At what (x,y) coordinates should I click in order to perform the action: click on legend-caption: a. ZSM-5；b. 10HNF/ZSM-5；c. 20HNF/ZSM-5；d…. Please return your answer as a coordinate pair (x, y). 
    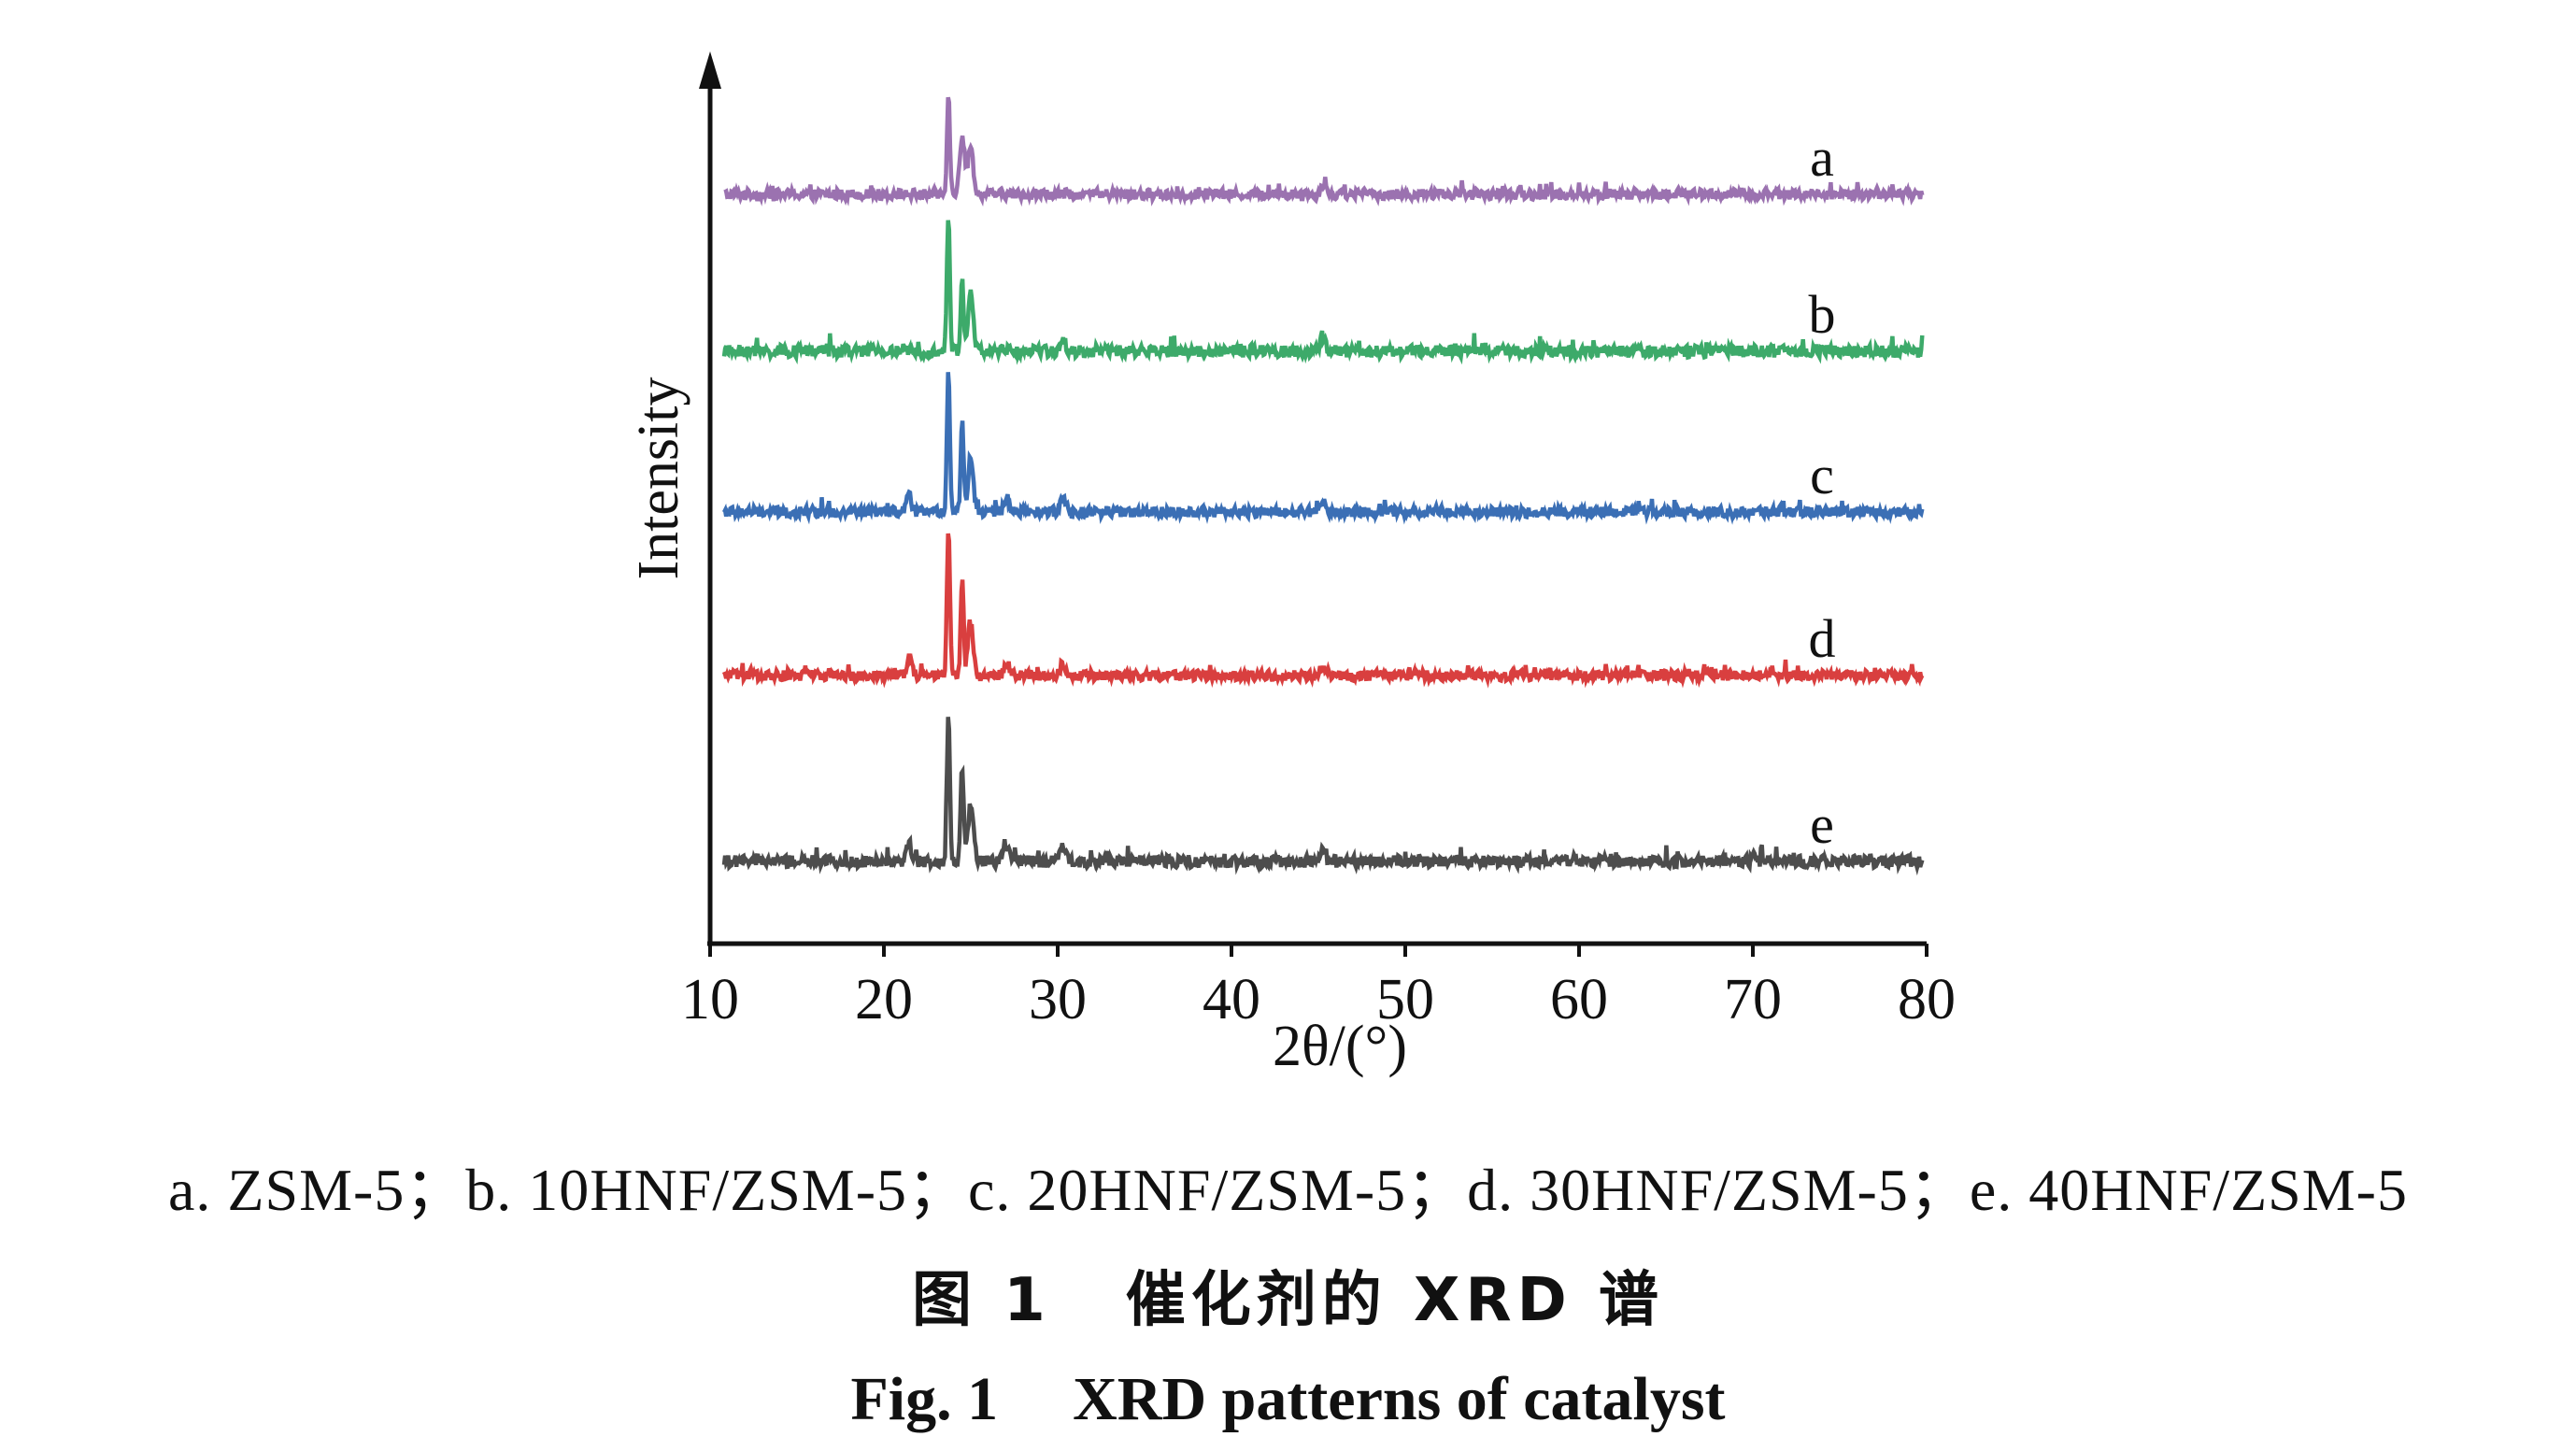
    Looking at the image, I should click on (1288, 1190).